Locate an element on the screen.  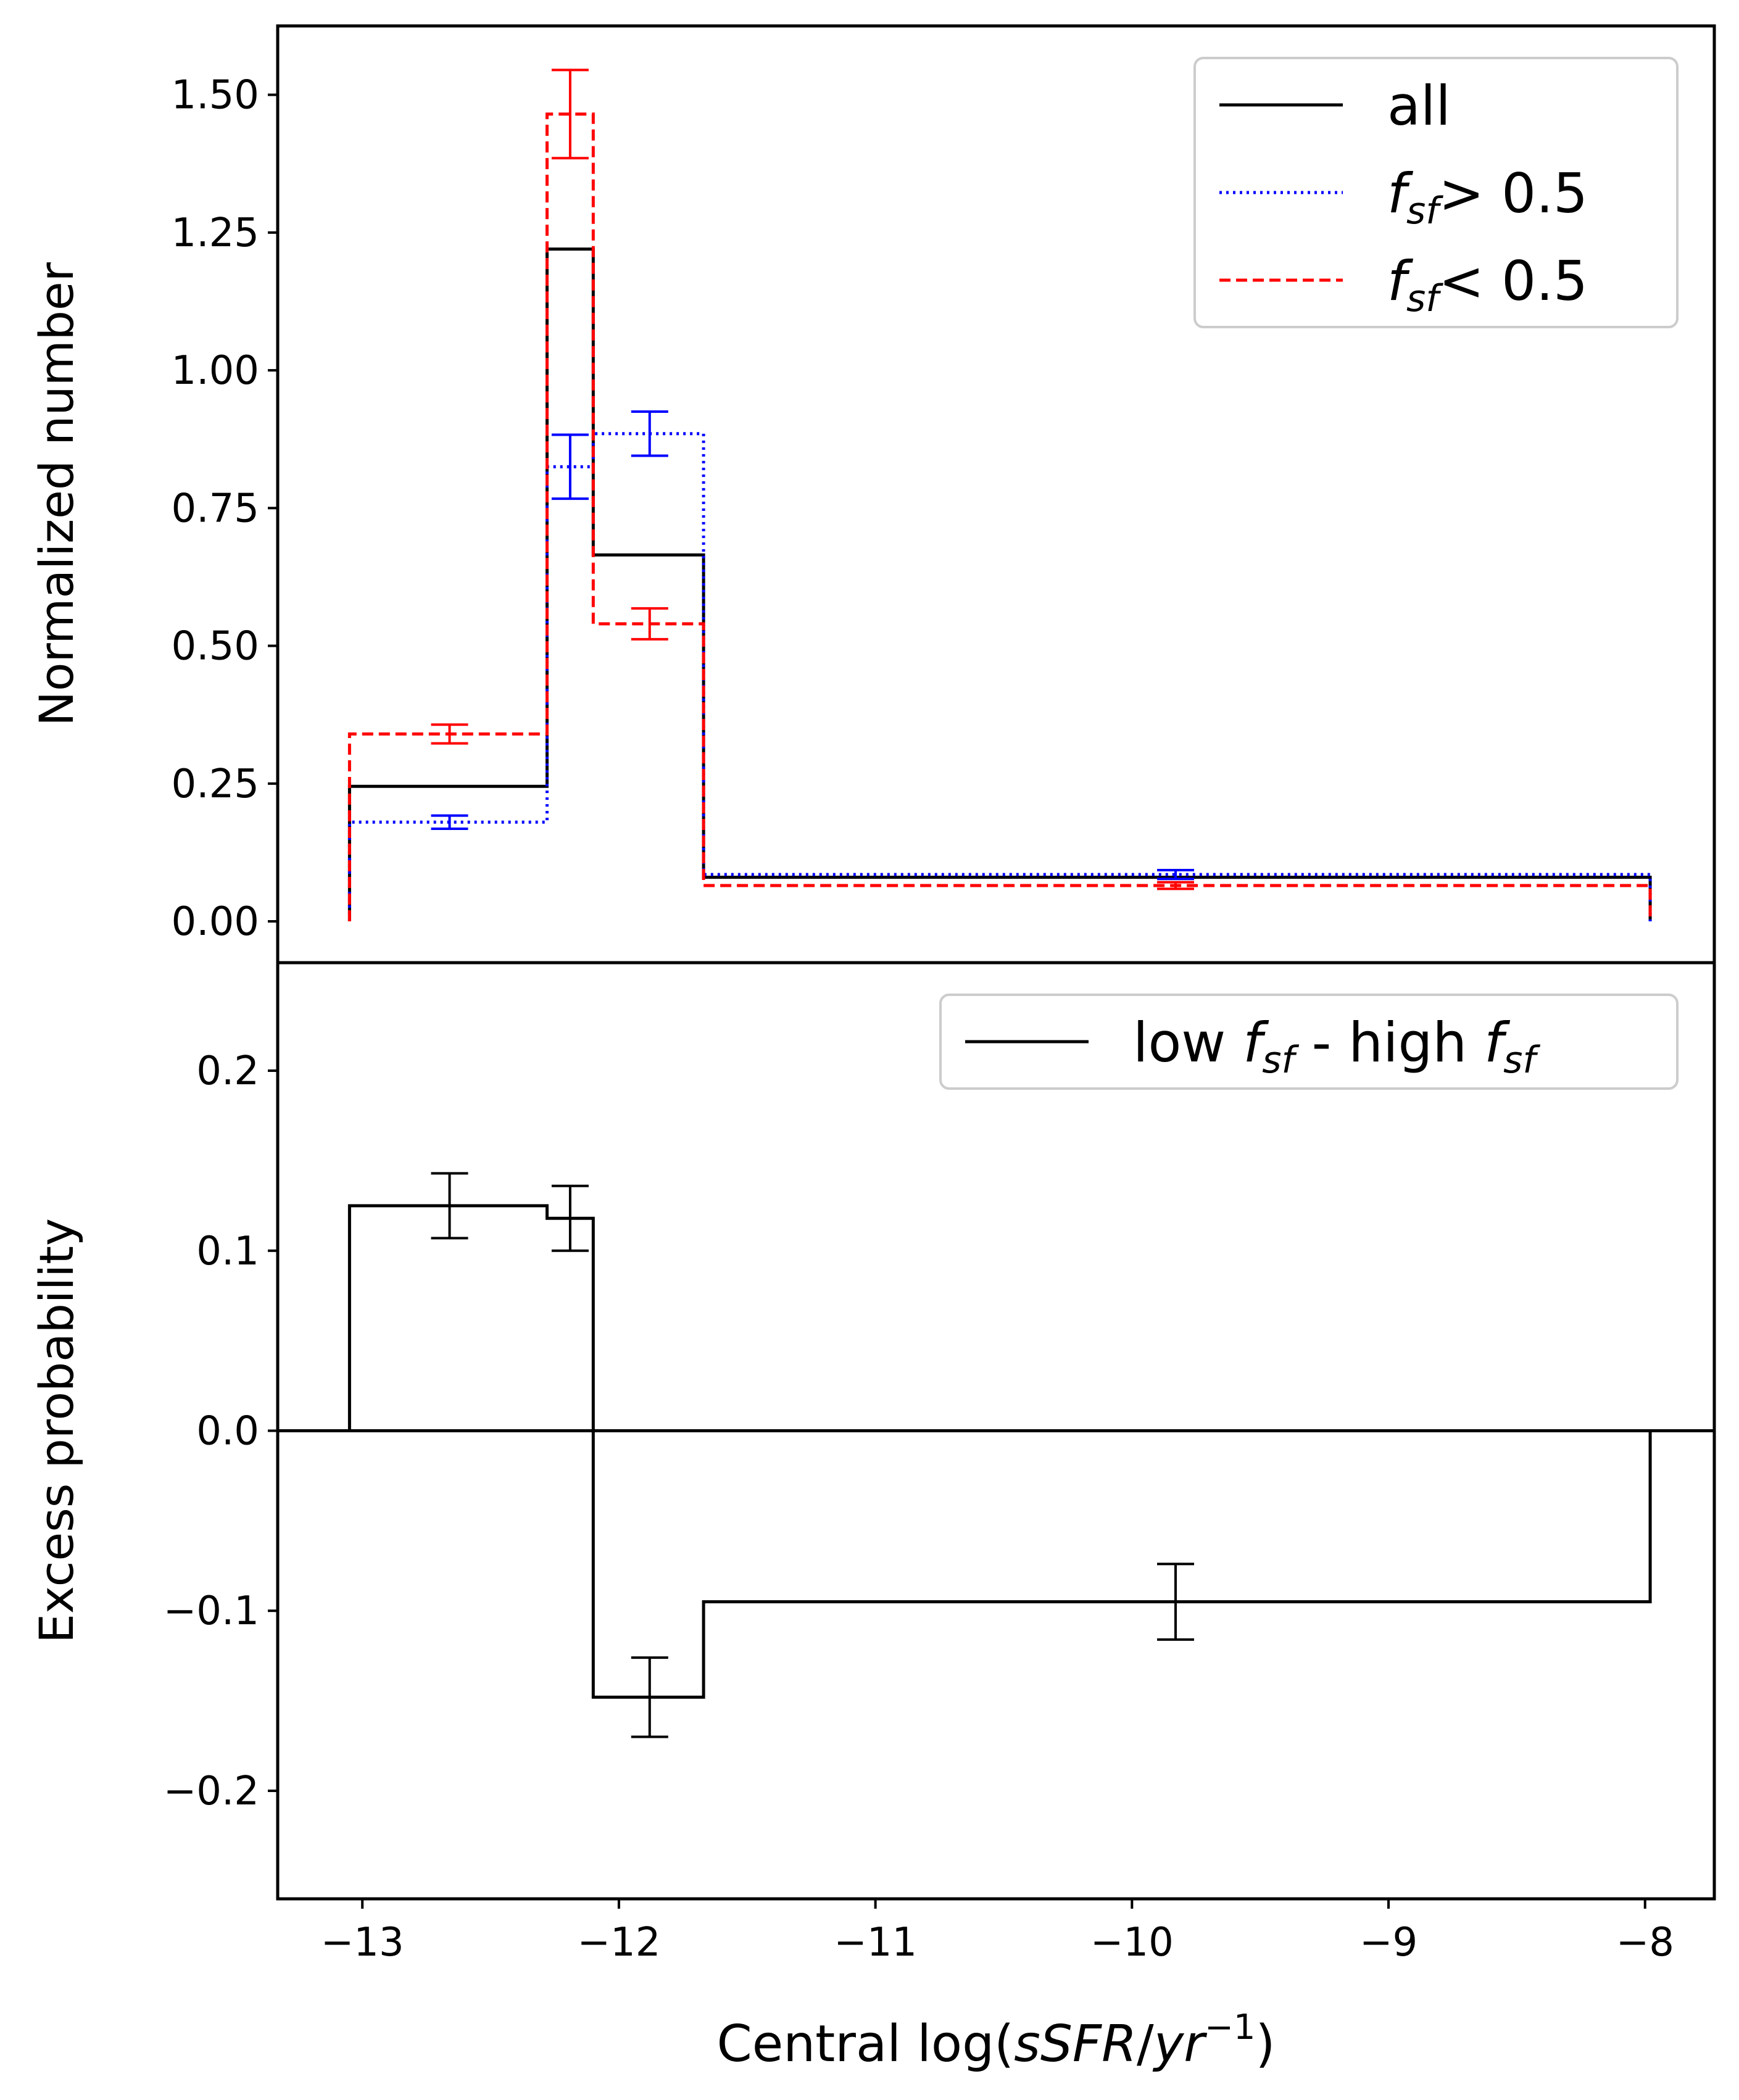
x-axis-label: Central log(sSFR/yr−1) is located at coordinates (995, 2040).